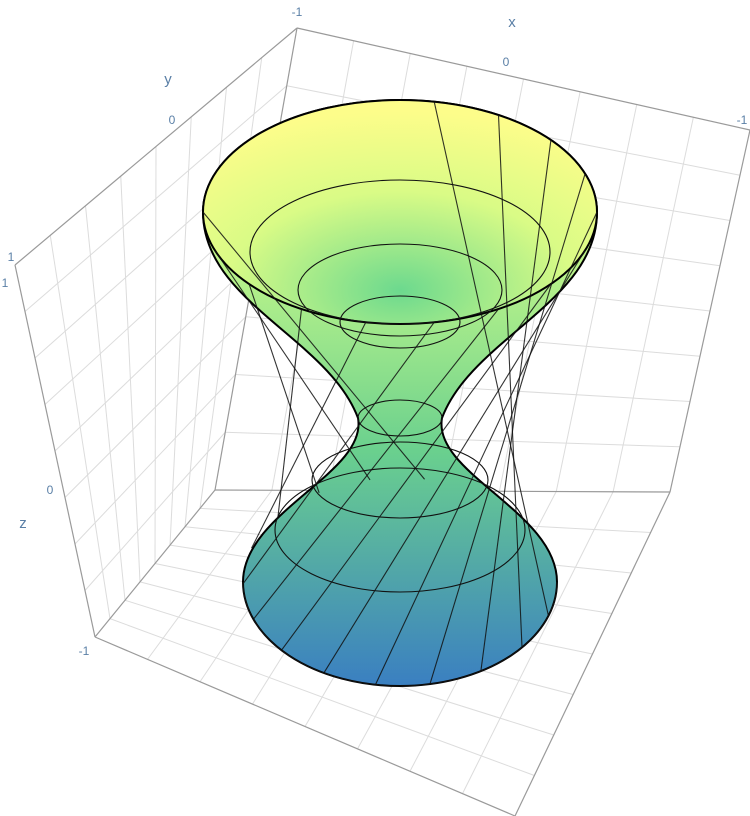  I want to click on z-tick-label: -1, so click(84, 651).